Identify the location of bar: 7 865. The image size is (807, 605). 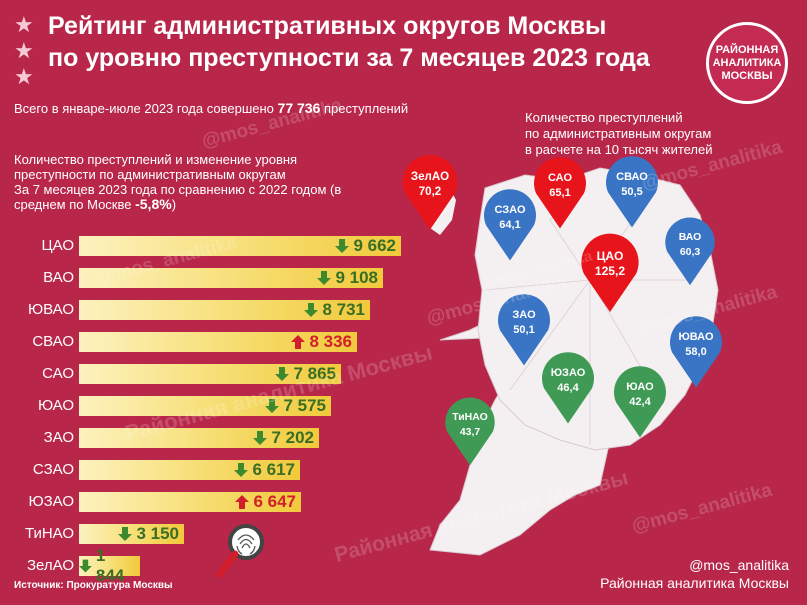
(210, 374).